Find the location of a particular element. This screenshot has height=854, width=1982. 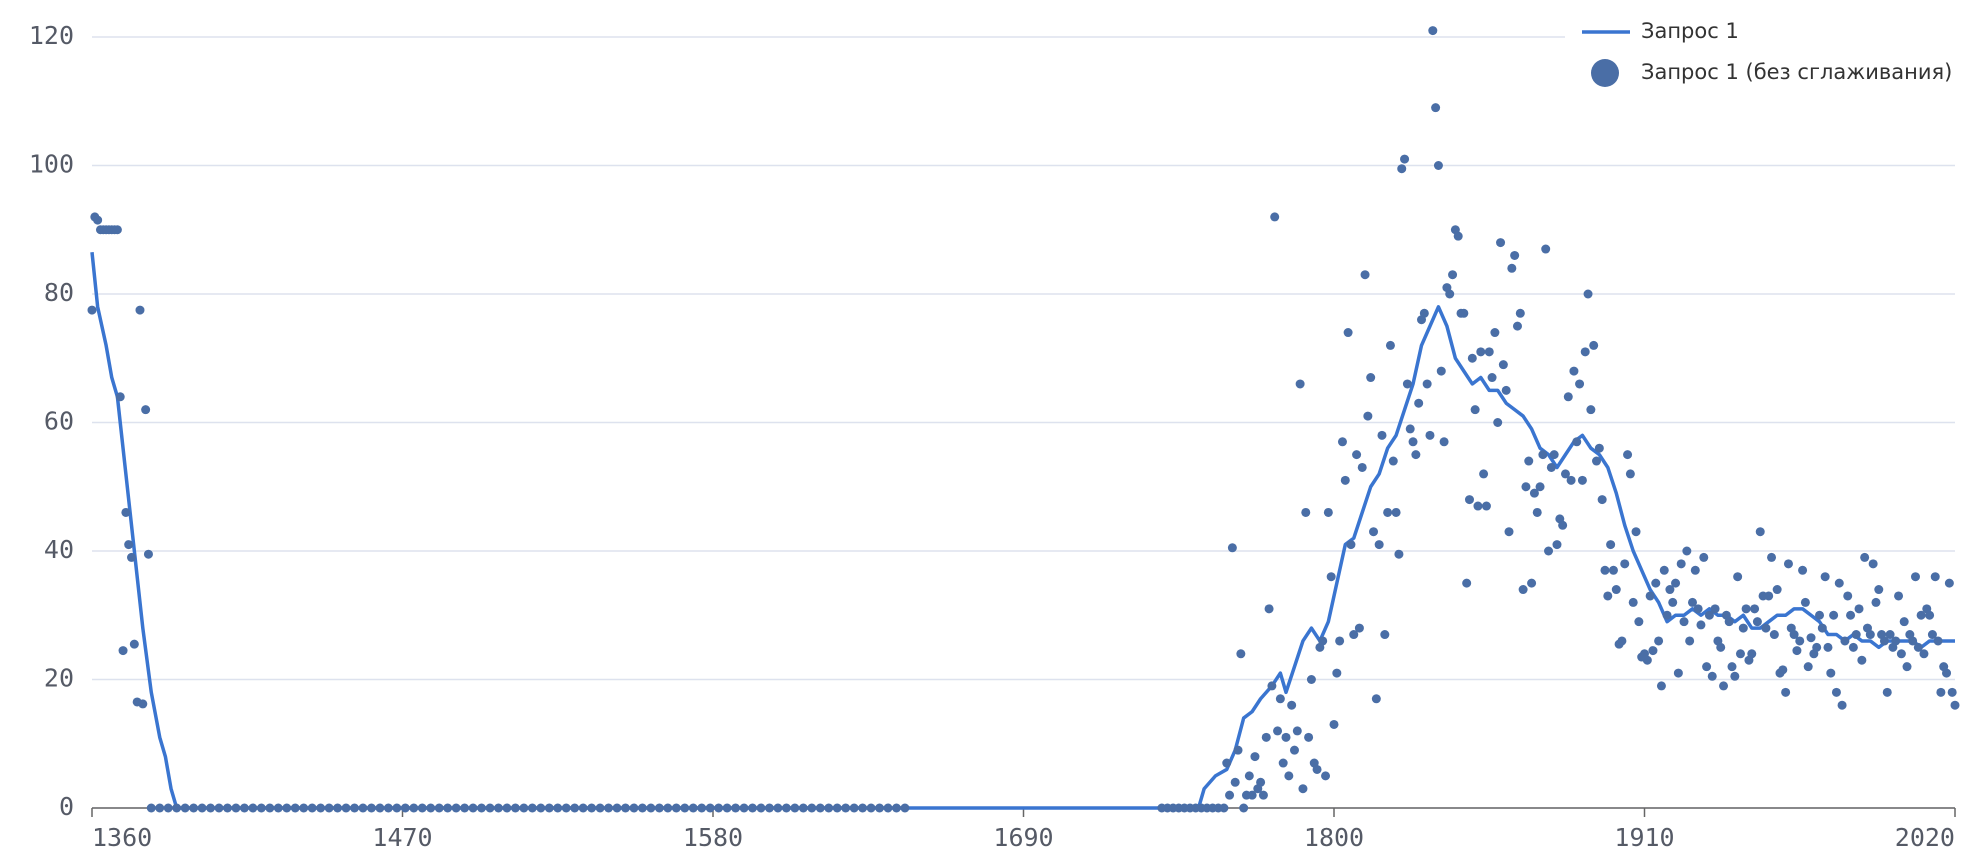

legend-item: Запрос 1 is located at coordinates (1660, 31).